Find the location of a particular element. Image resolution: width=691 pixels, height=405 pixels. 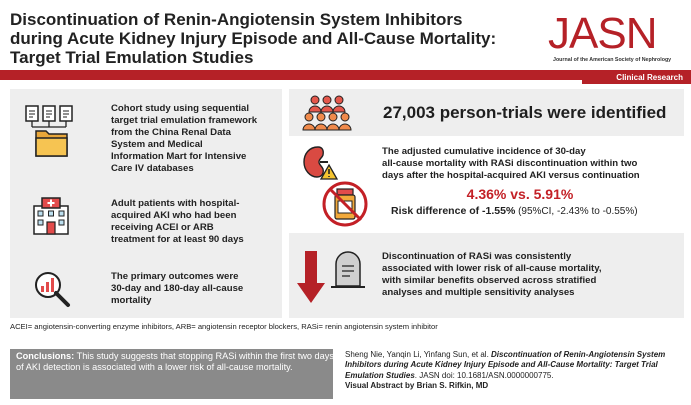

left-item-cohort-line: Information Mart for Intensive is located at coordinates (179, 156).